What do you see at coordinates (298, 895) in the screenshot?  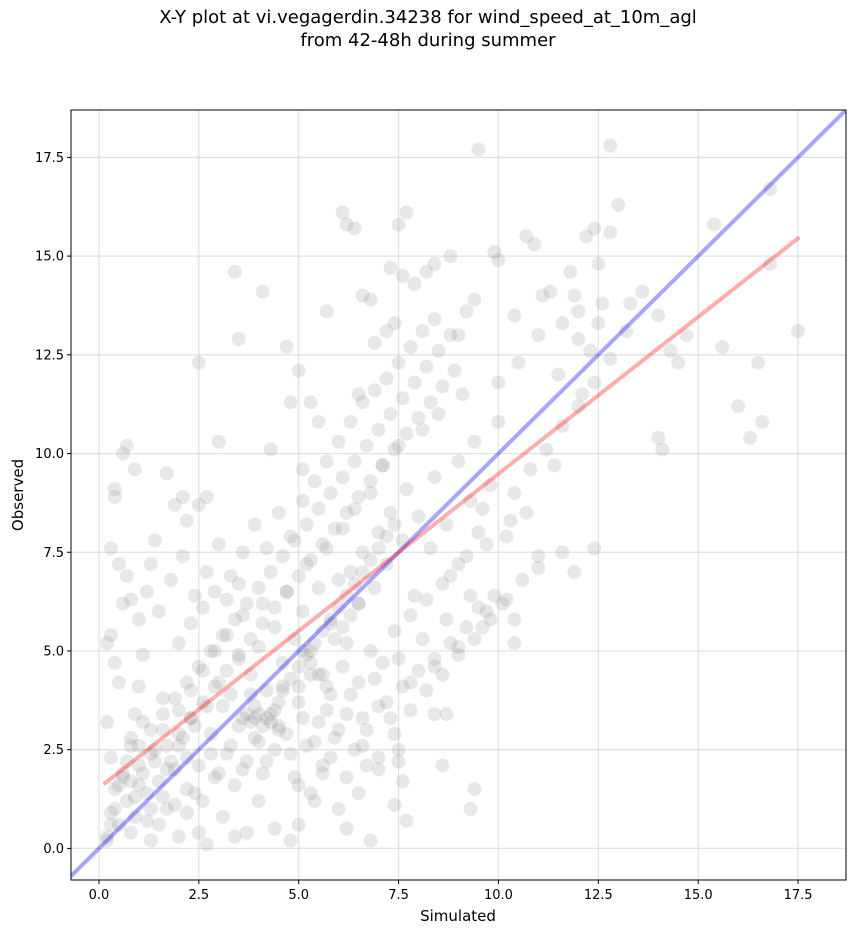 I see `x-tick-label: 5.0` at bounding box center [298, 895].